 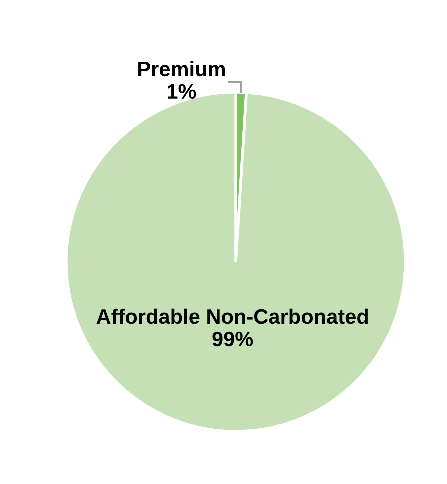 What do you see at coordinates (232, 316) in the screenshot?
I see `slice-label: Affordable Non-Carbonated` at bounding box center [232, 316].